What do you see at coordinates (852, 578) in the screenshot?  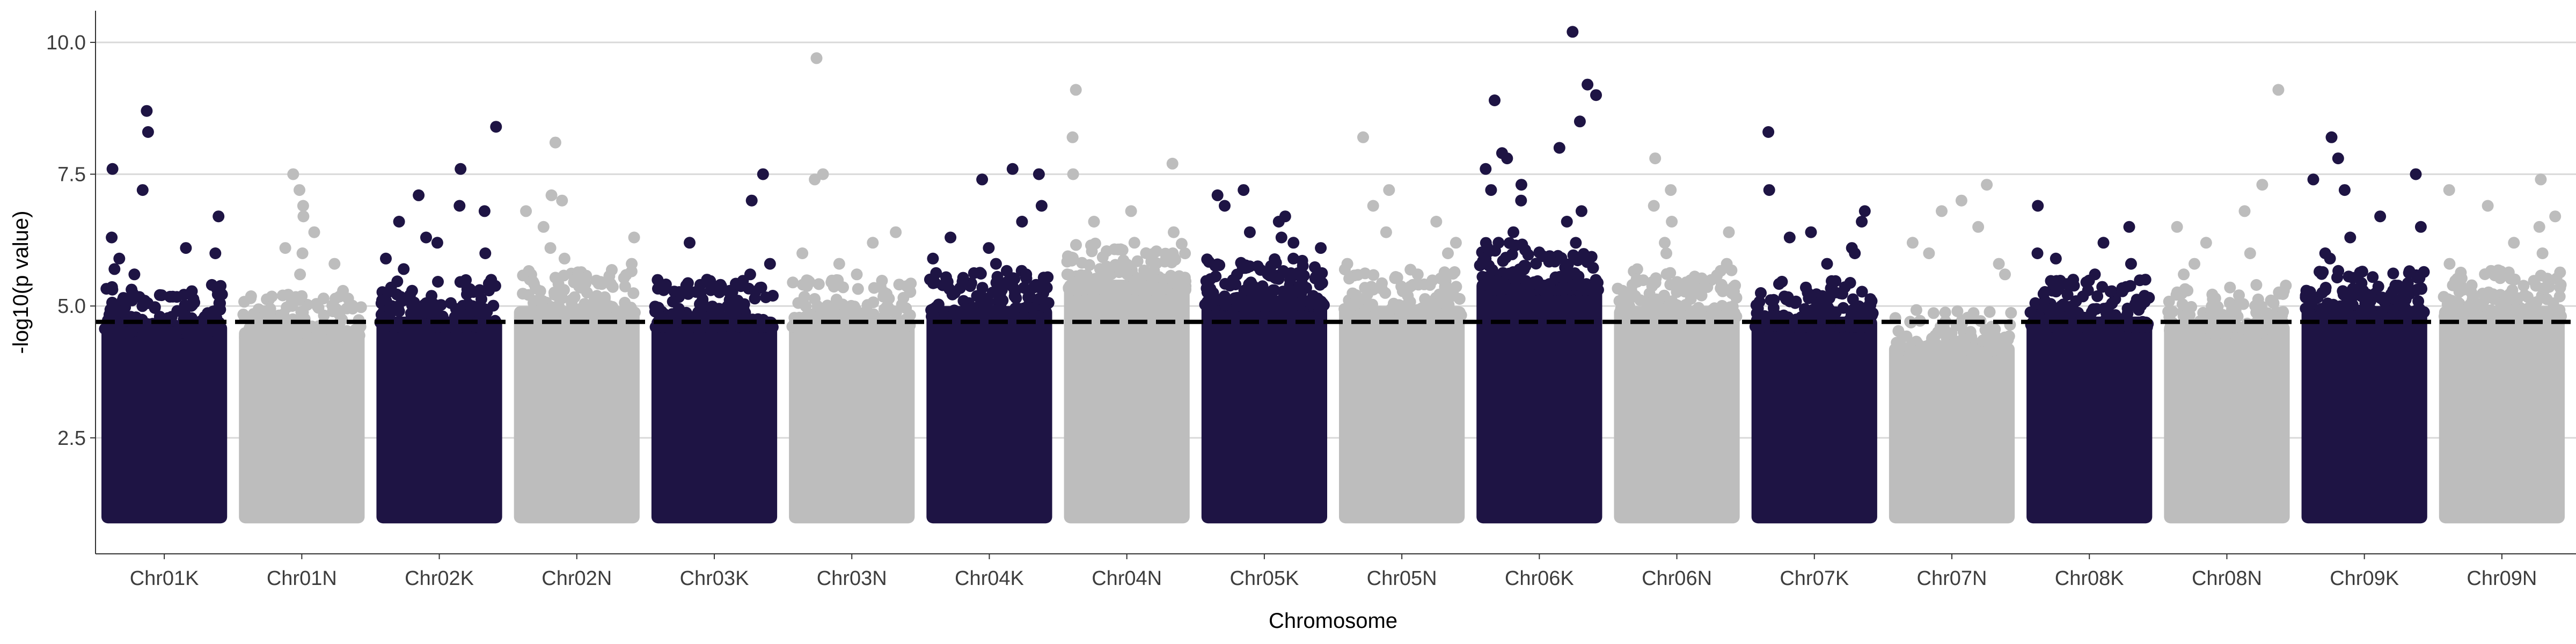 I see `x-tick-label: Chr03N` at bounding box center [852, 578].